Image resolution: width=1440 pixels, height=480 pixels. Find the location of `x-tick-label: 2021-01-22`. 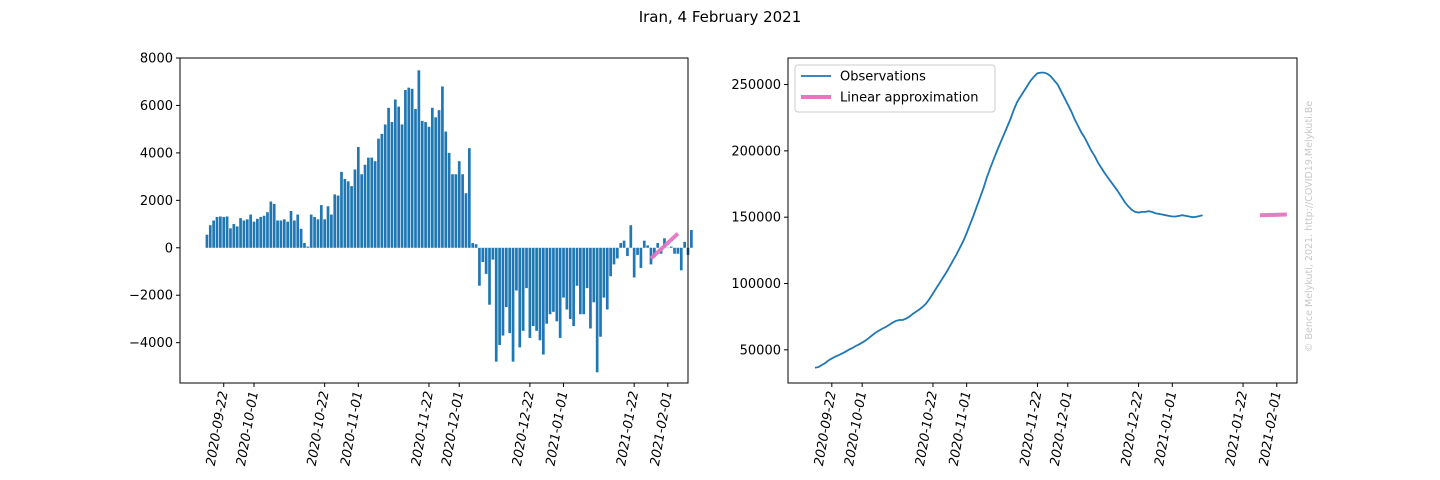

x-tick-label: 2021-01-22 is located at coordinates (1237, 428).